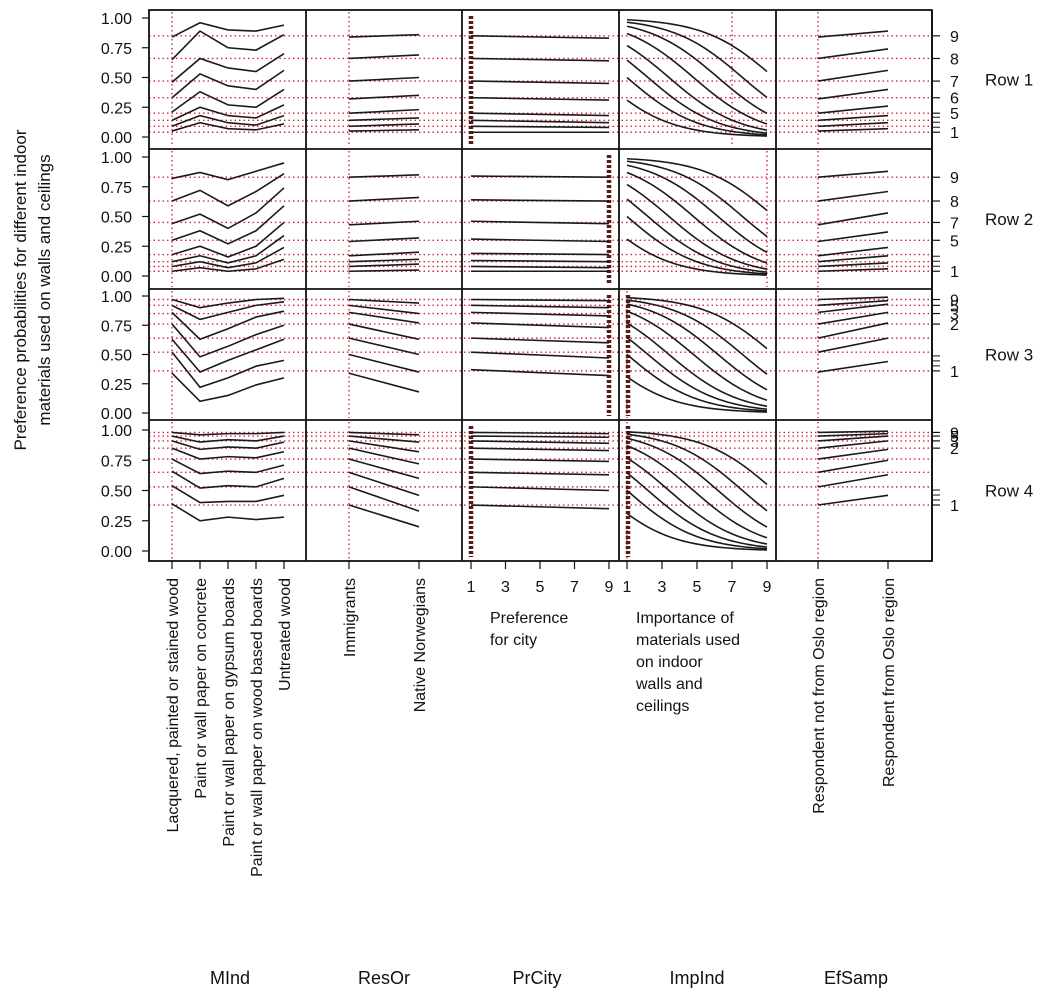  I want to click on y-tick-label: 0.00, so click(116, 552).